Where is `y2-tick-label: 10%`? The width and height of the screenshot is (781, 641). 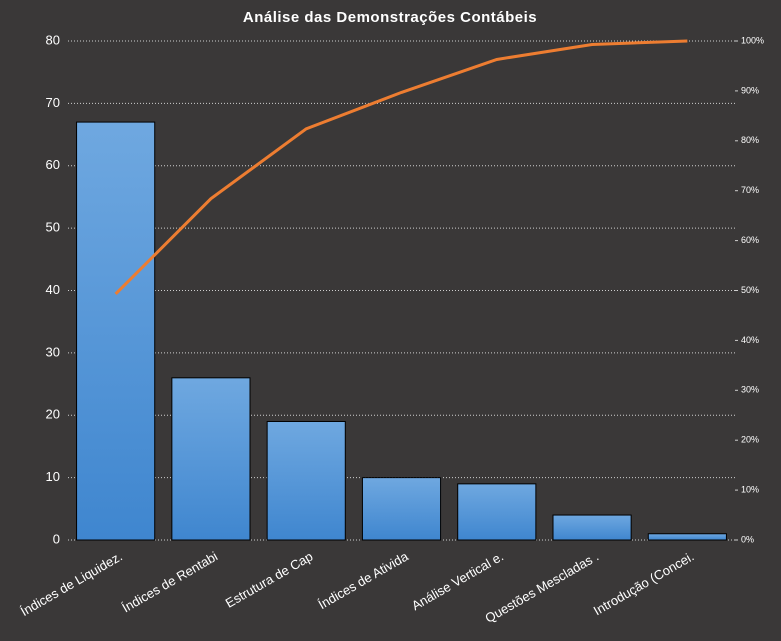 y2-tick-label: 10% is located at coordinates (750, 489).